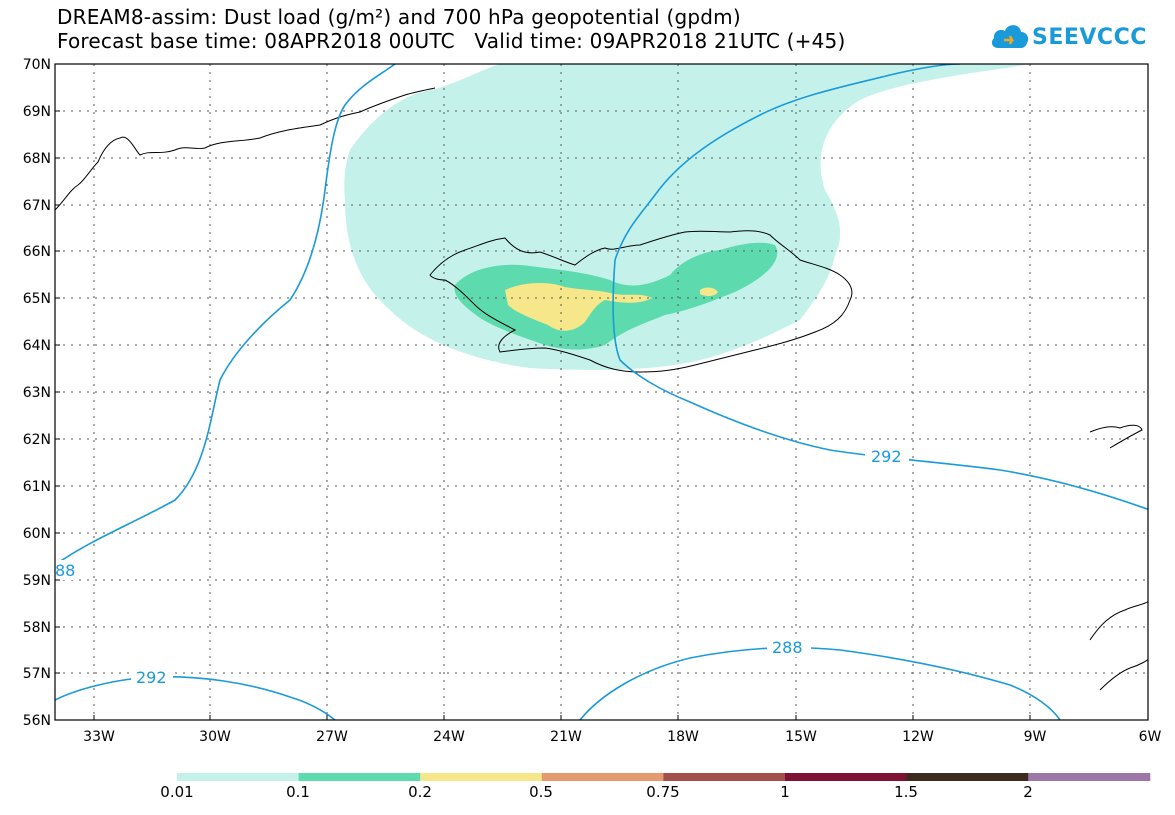  Describe the element at coordinates (886, 456) in the screenshot. I see `contour-label-292: 292` at that location.